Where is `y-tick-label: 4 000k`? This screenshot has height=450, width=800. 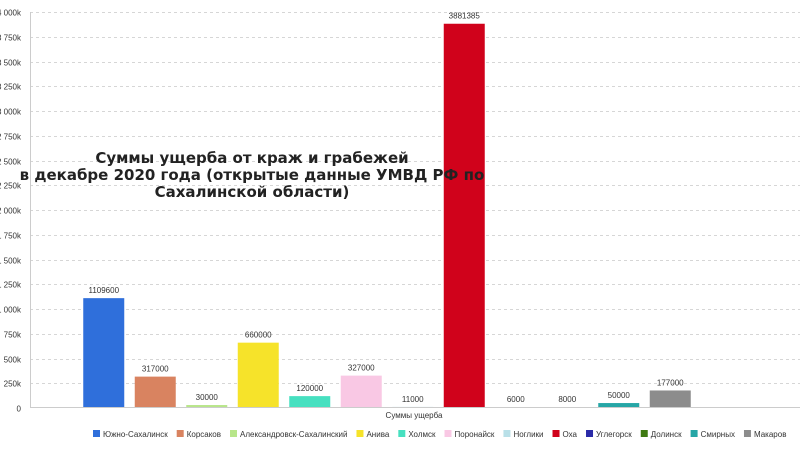
y-tick-label: 4 000k is located at coordinates (11, 13).